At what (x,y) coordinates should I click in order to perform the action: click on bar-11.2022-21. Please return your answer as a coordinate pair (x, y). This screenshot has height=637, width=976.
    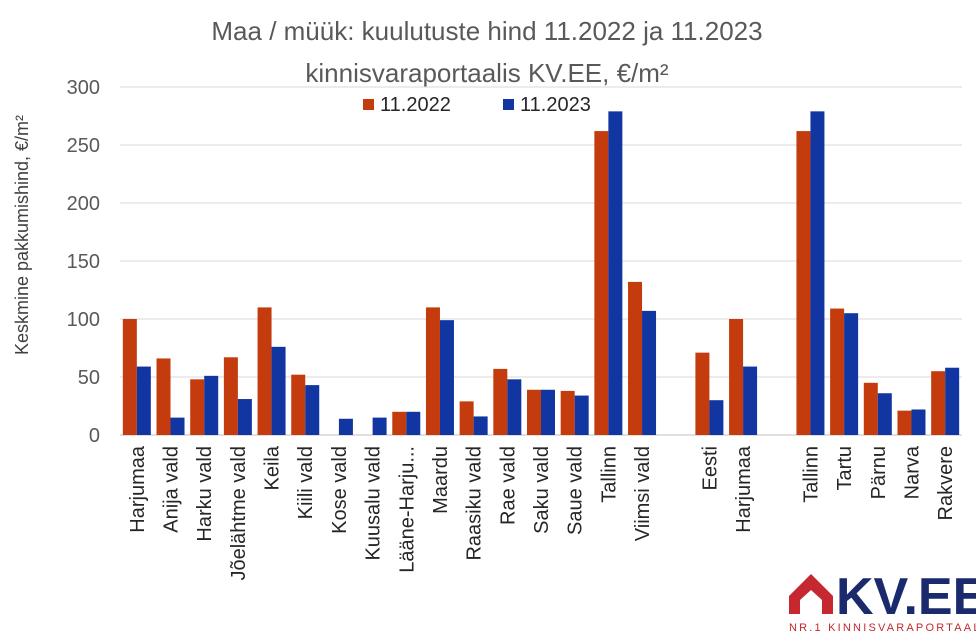
    Looking at the image, I should click on (837, 371).